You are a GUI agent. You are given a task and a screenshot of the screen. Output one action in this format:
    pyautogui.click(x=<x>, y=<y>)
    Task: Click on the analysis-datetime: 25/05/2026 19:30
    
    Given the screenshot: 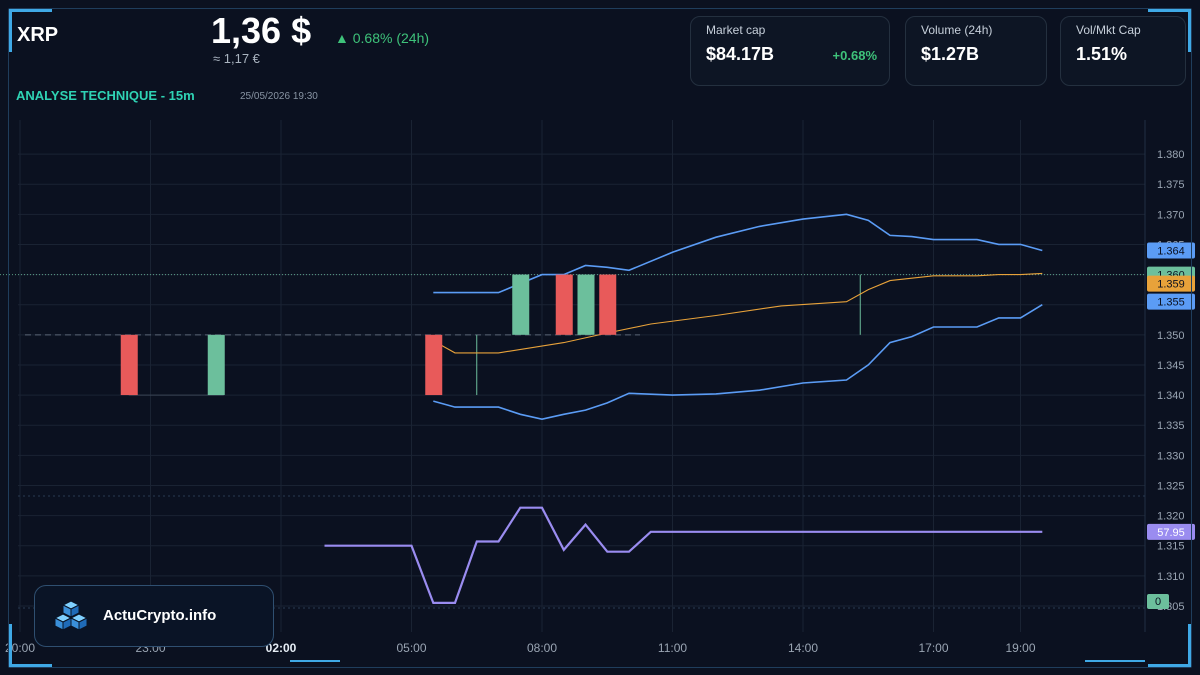 What is the action you would take?
    pyautogui.click(x=279, y=96)
    